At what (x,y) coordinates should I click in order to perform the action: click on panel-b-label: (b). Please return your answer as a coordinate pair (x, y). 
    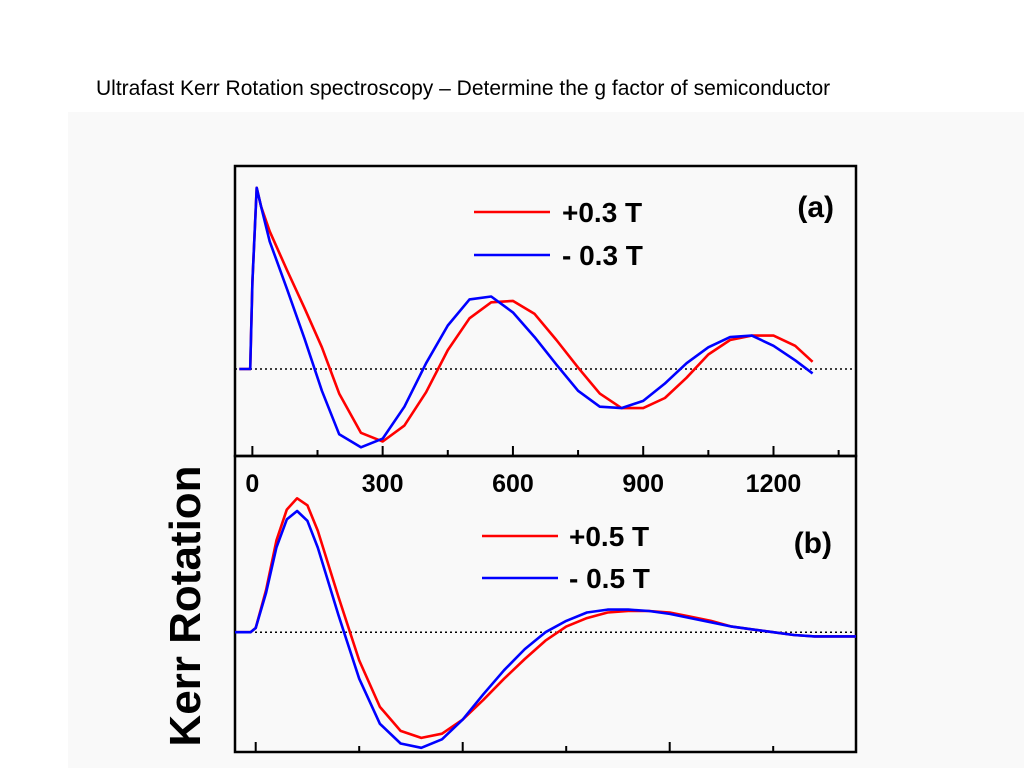
    Looking at the image, I should click on (813, 543).